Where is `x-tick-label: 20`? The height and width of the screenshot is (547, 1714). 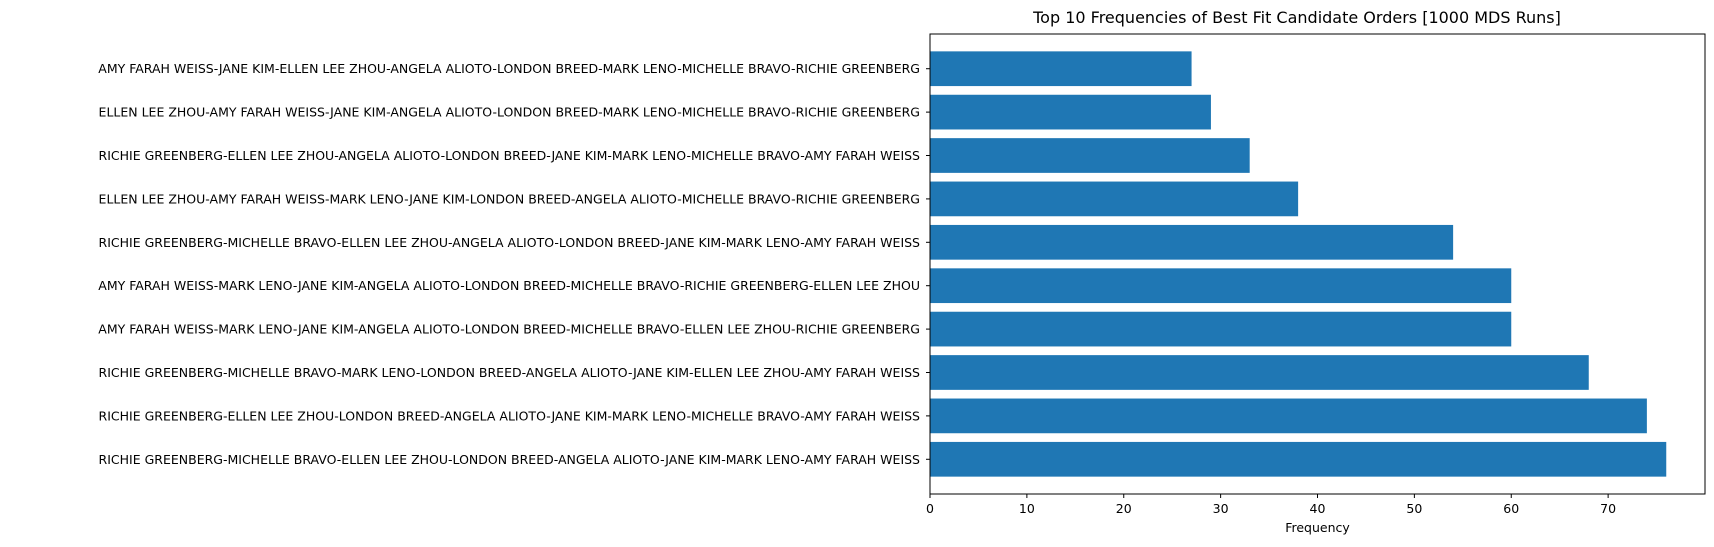 x-tick-label: 20 is located at coordinates (1124, 508).